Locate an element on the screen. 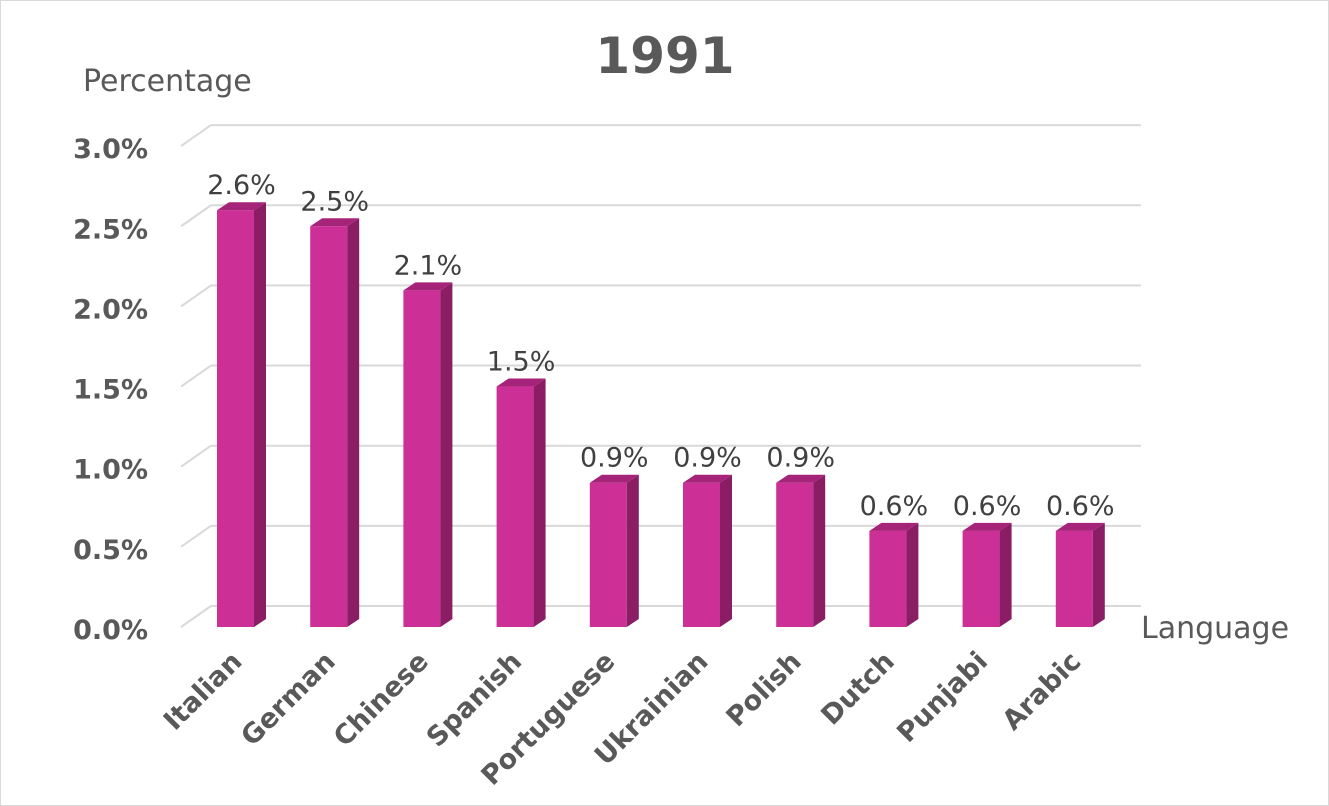  y-tick-label: 1.5% is located at coordinates (110, 390).